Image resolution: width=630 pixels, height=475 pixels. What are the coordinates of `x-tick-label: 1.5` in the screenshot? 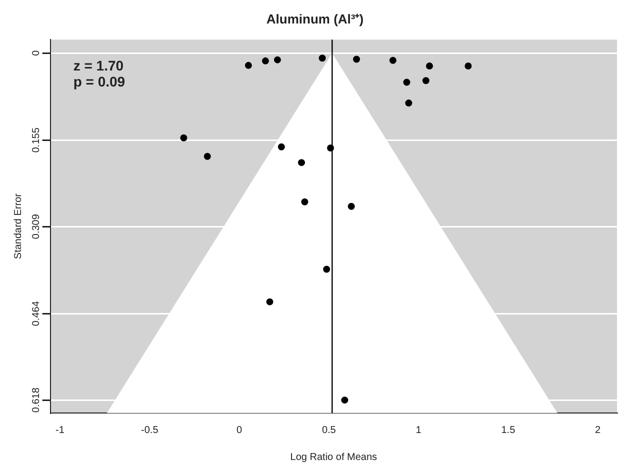 It's located at (508, 430).